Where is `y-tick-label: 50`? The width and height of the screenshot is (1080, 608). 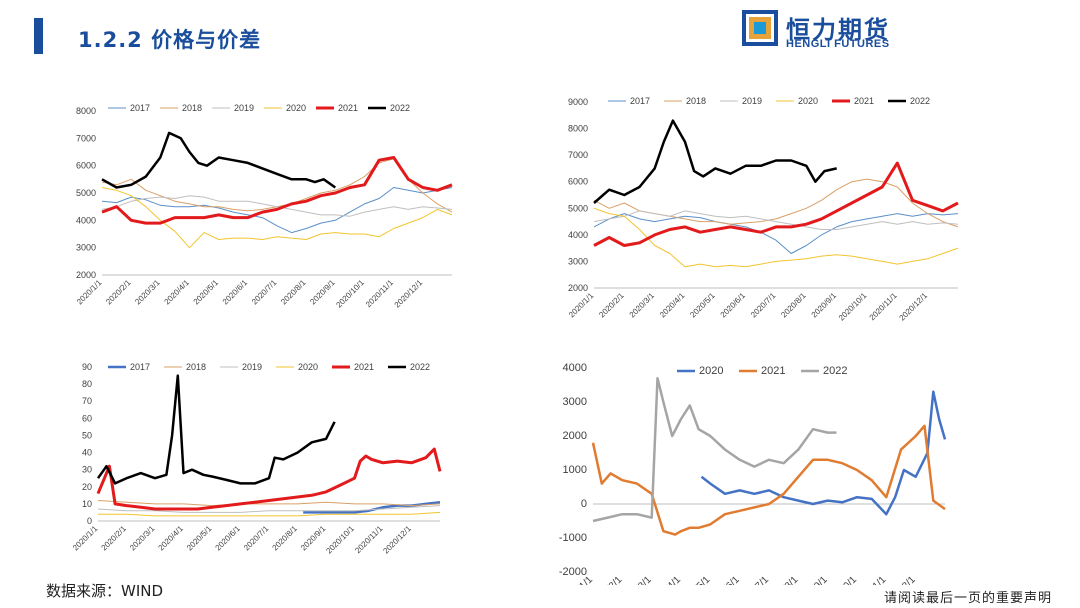 y-tick-label: 50 is located at coordinates (87, 435).